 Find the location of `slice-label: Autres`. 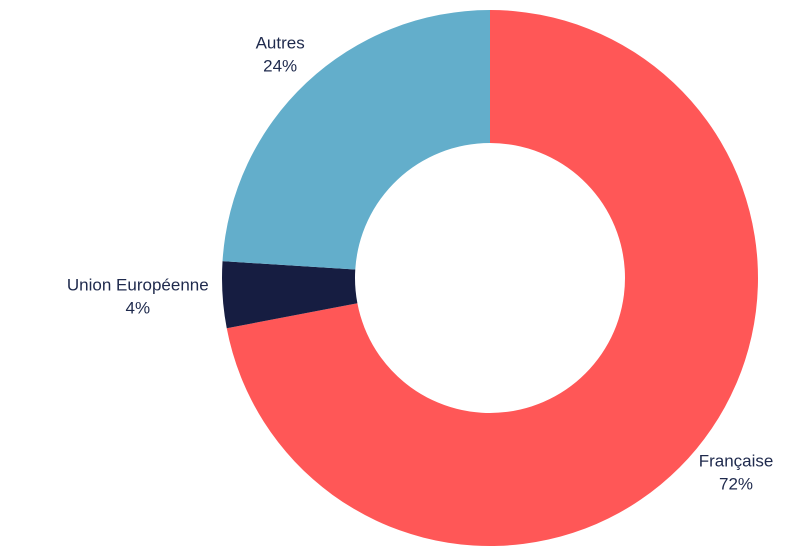

slice-label: Autres is located at coordinates (280, 42).